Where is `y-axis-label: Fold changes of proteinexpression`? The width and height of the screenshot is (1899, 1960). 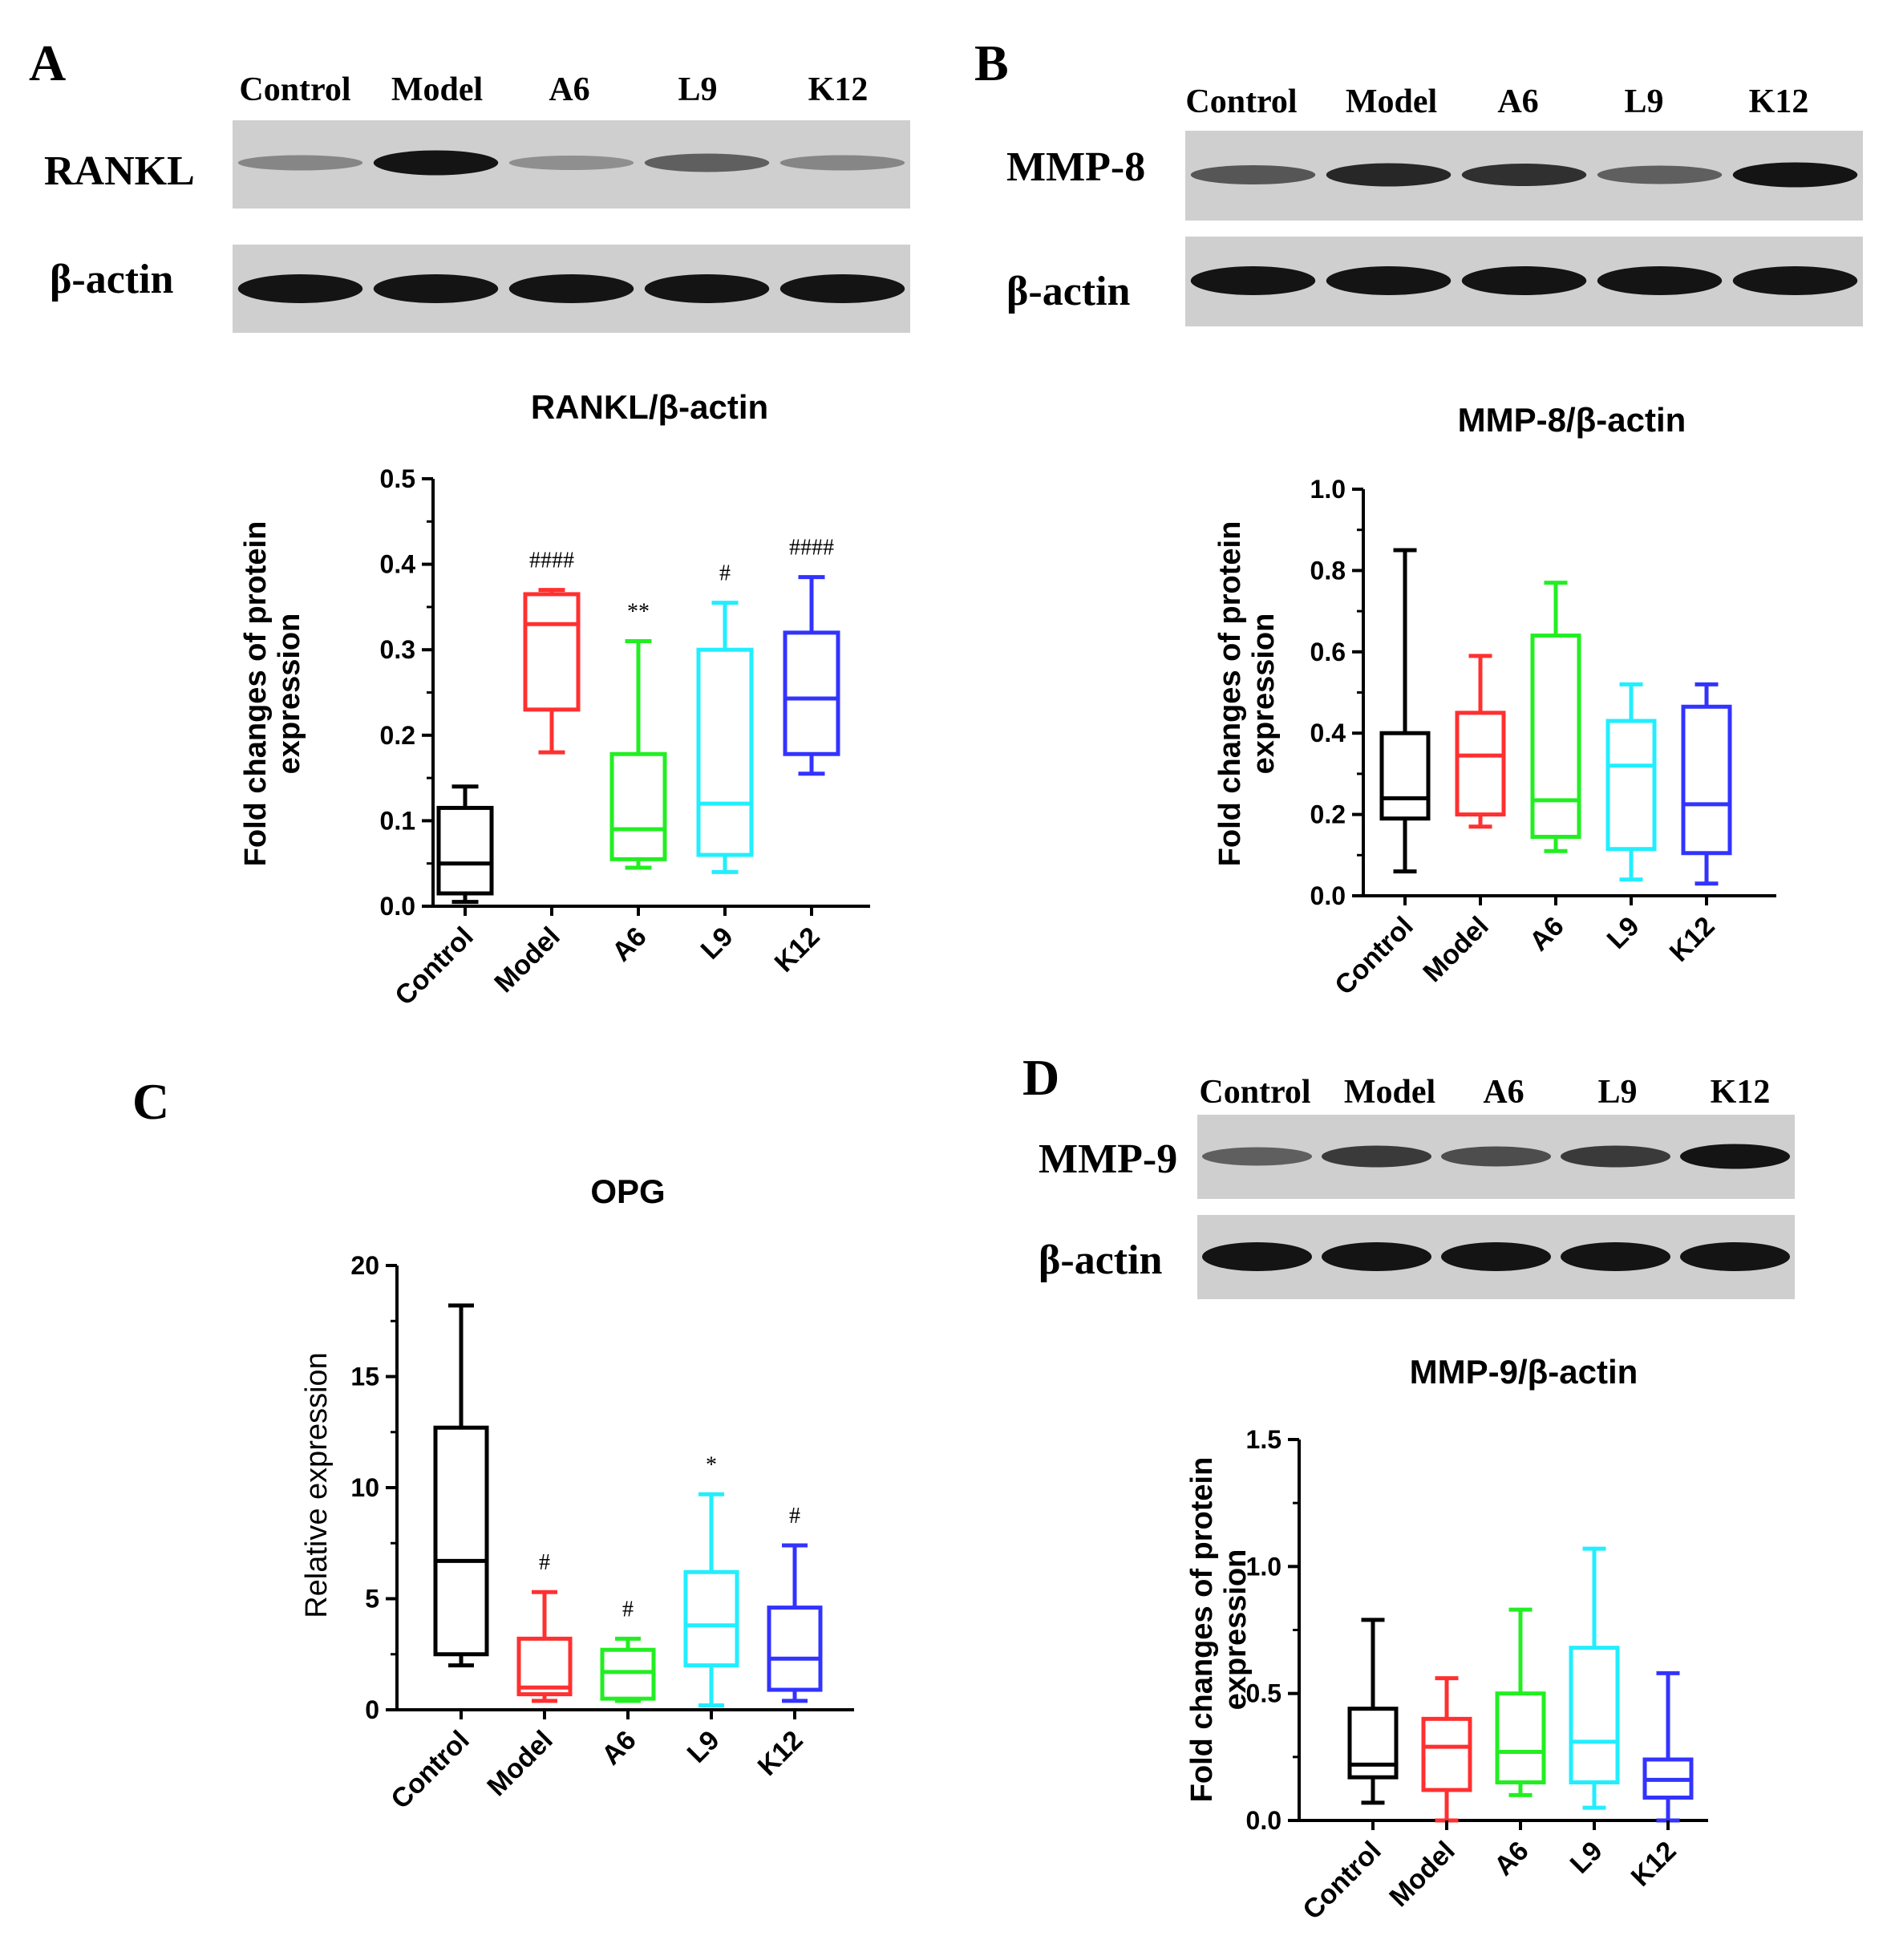
y-axis-label: Fold changes of proteinexpression is located at coordinates (1247, 694).